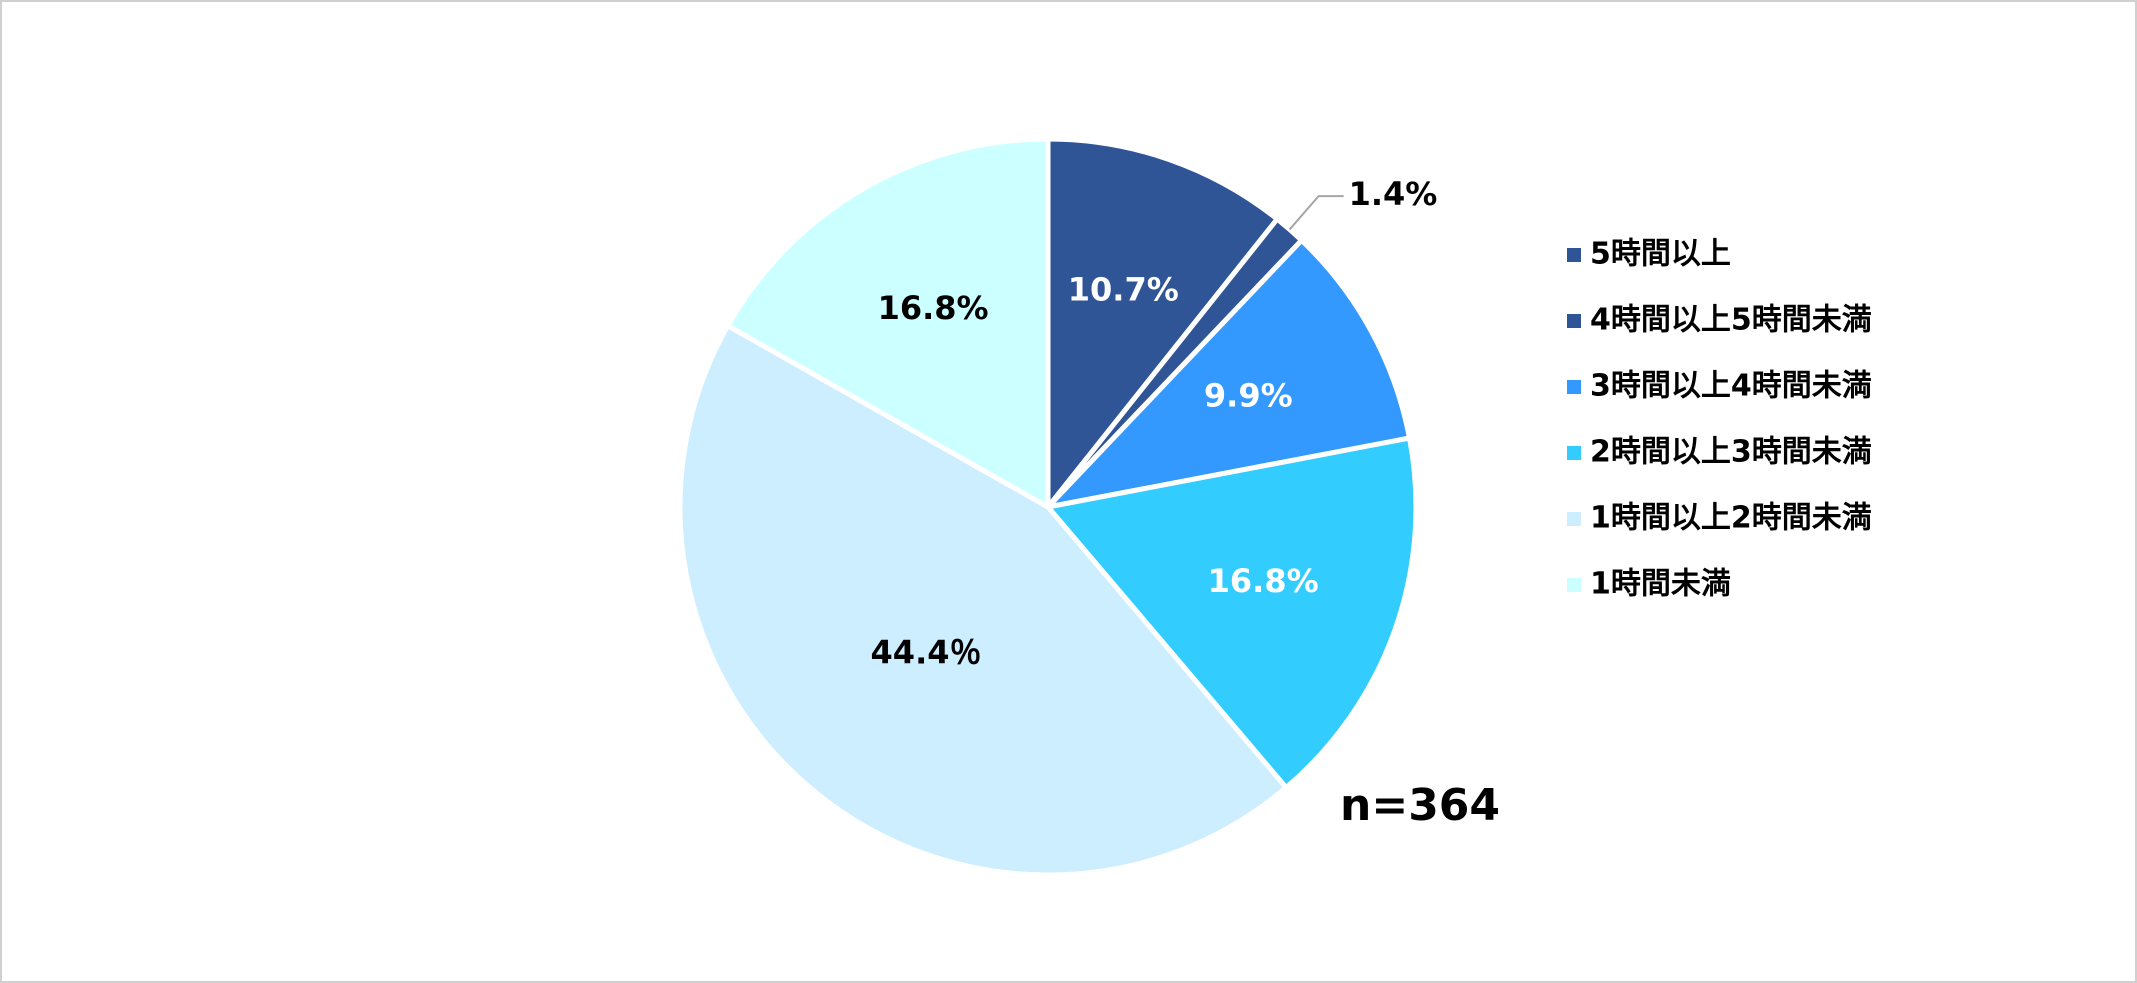 The height and width of the screenshot is (983, 2137). I want to click on data-label: 1.4%, so click(1393, 194).